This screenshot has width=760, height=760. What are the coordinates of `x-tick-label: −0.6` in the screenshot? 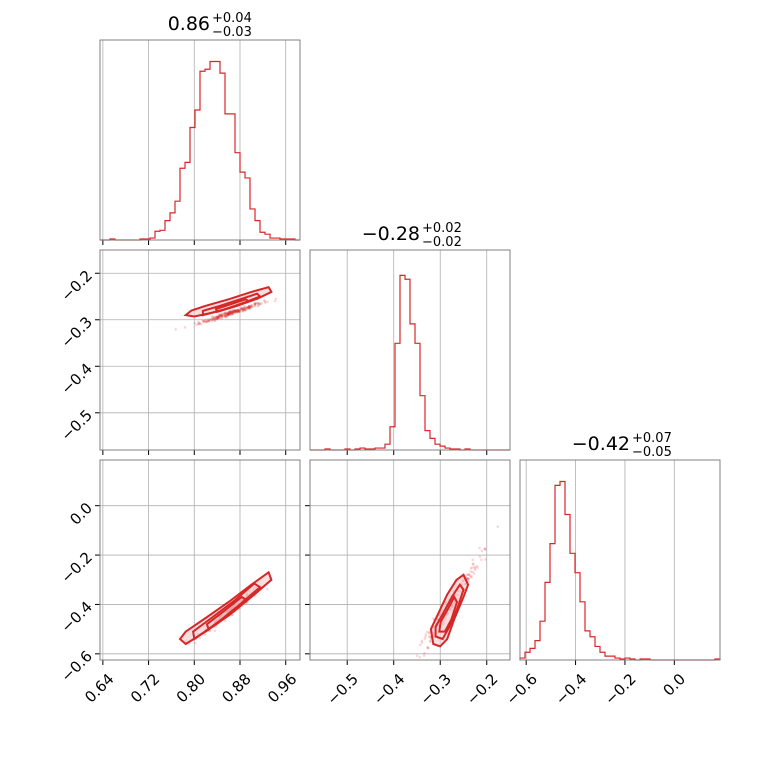 It's located at (521, 689).